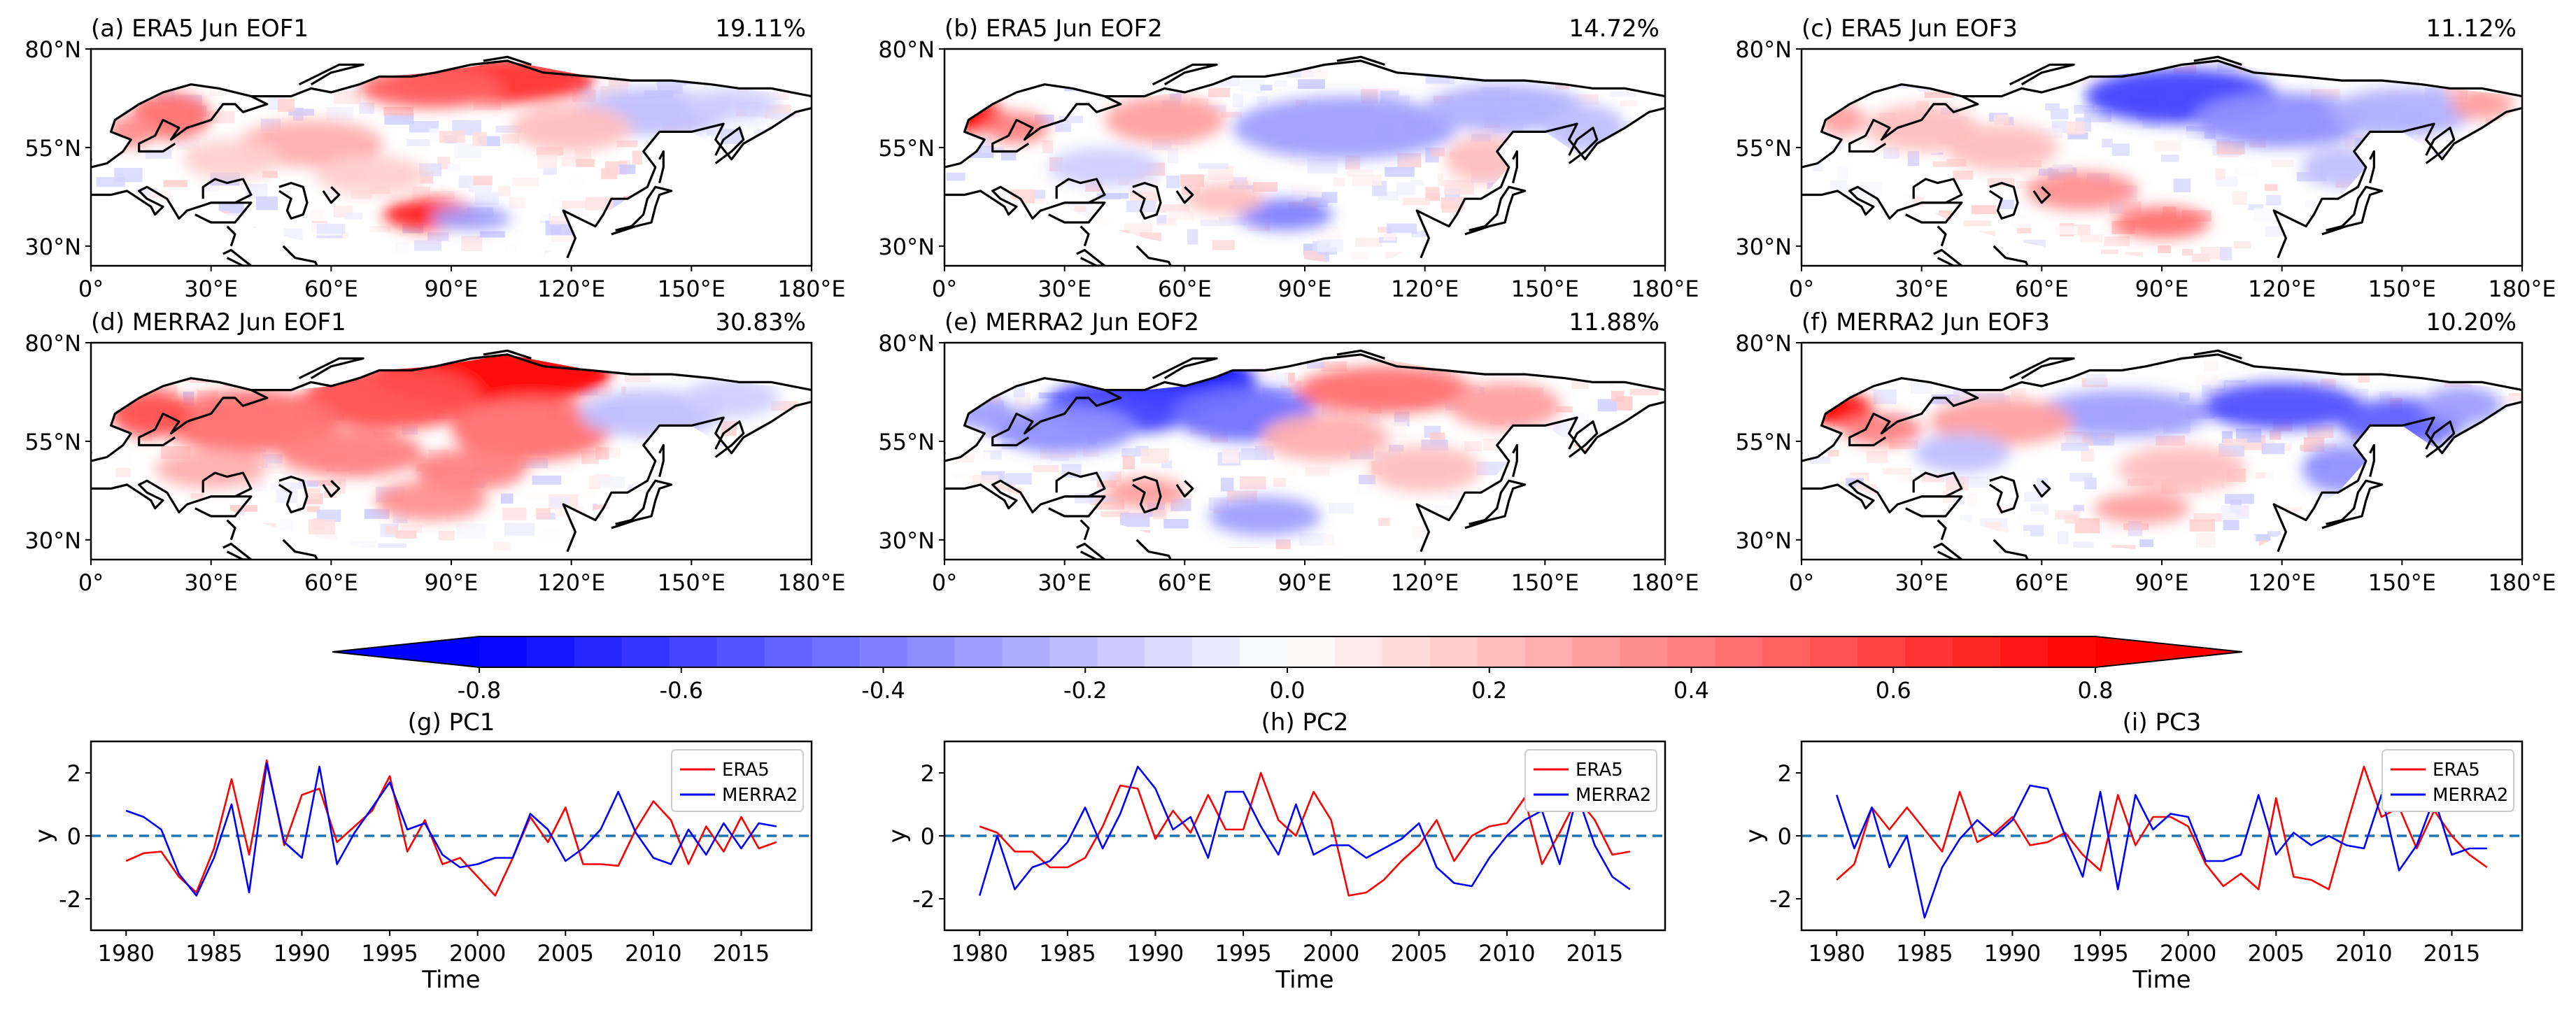  Describe the element at coordinates (450, 980) in the screenshot. I see `x-axis-label: Time` at that location.